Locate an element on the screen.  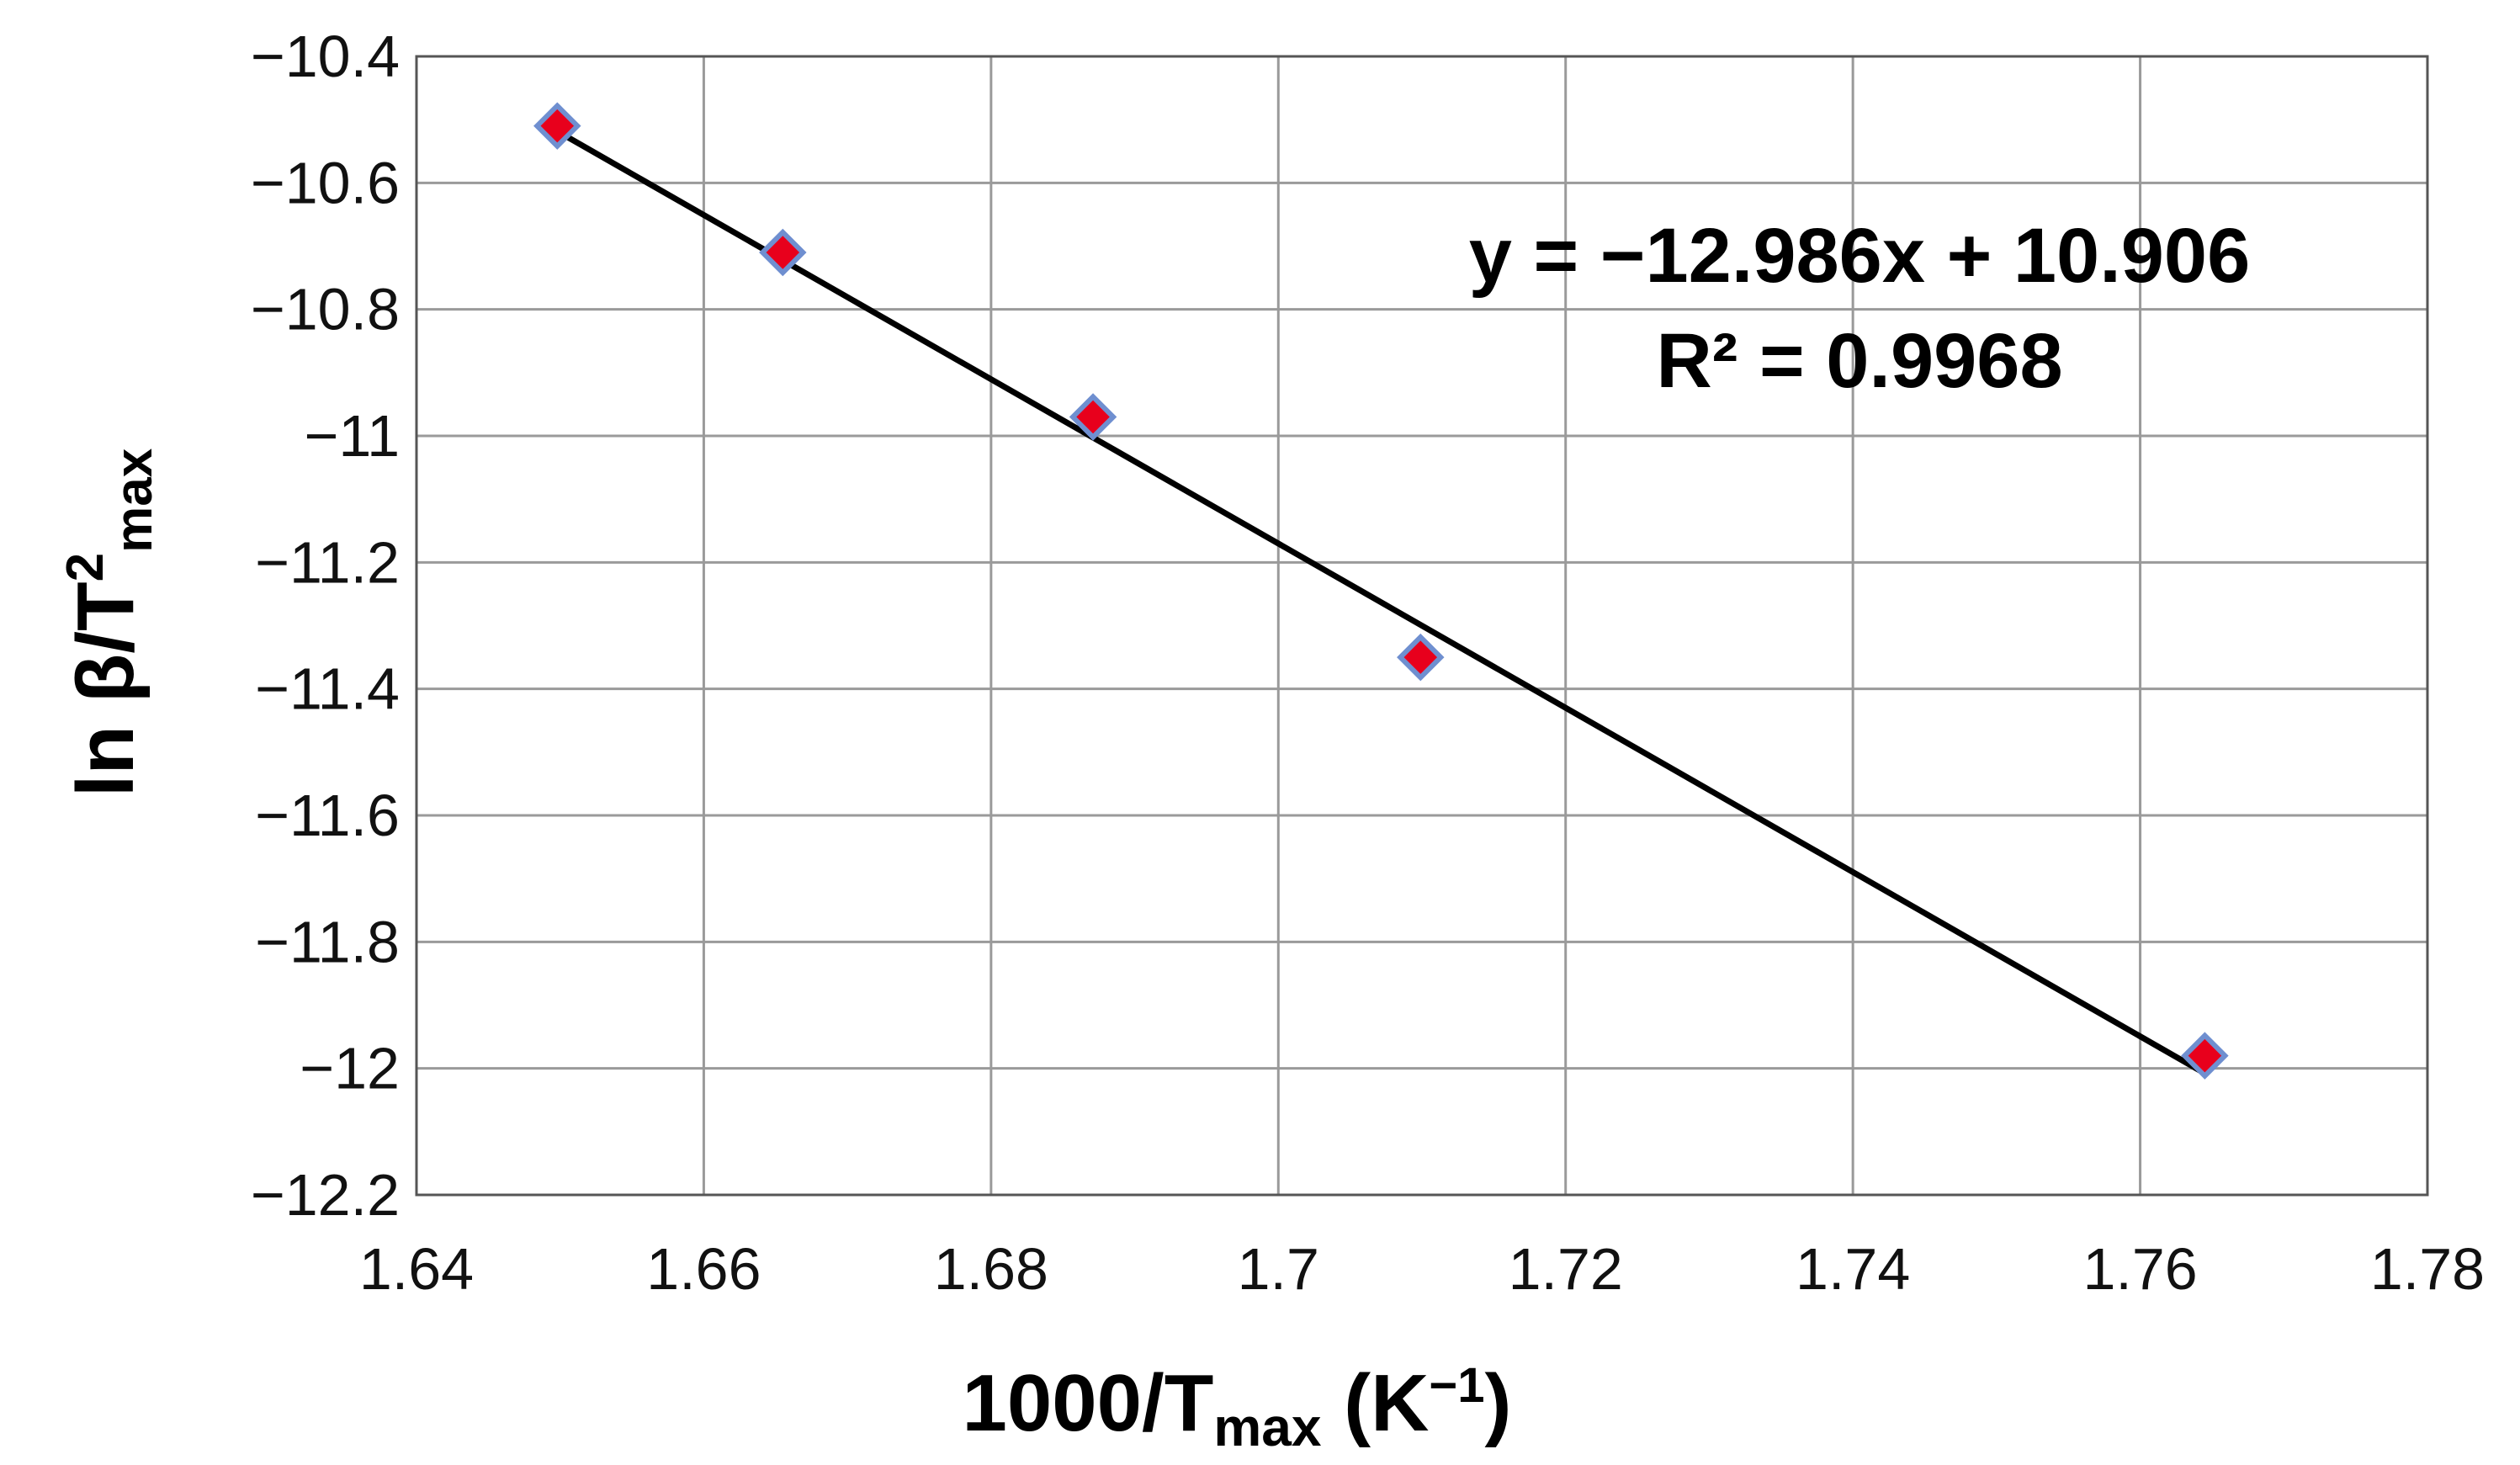
y-axis-title-sup: 2 is located at coordinates (85, 567).